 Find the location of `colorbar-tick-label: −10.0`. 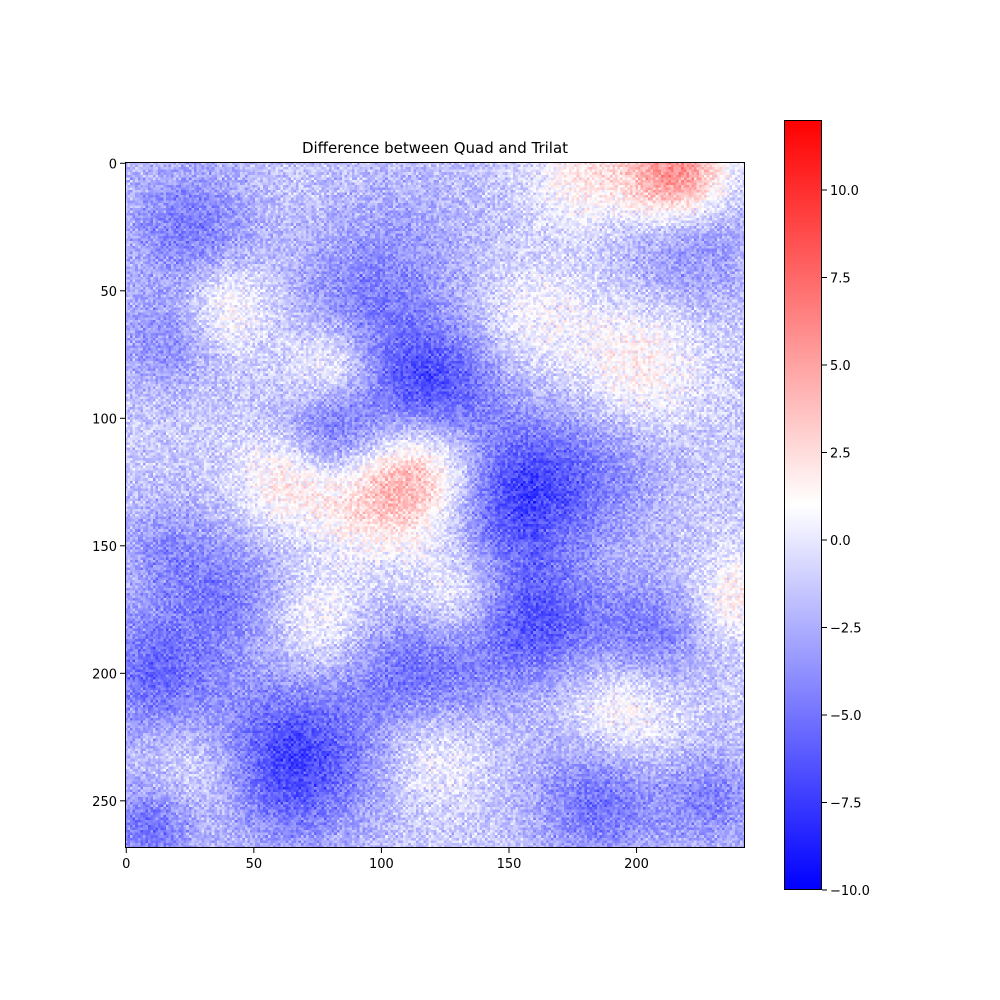

colorbar-tick-label: −10.0 is located at coordinates (850, 891).